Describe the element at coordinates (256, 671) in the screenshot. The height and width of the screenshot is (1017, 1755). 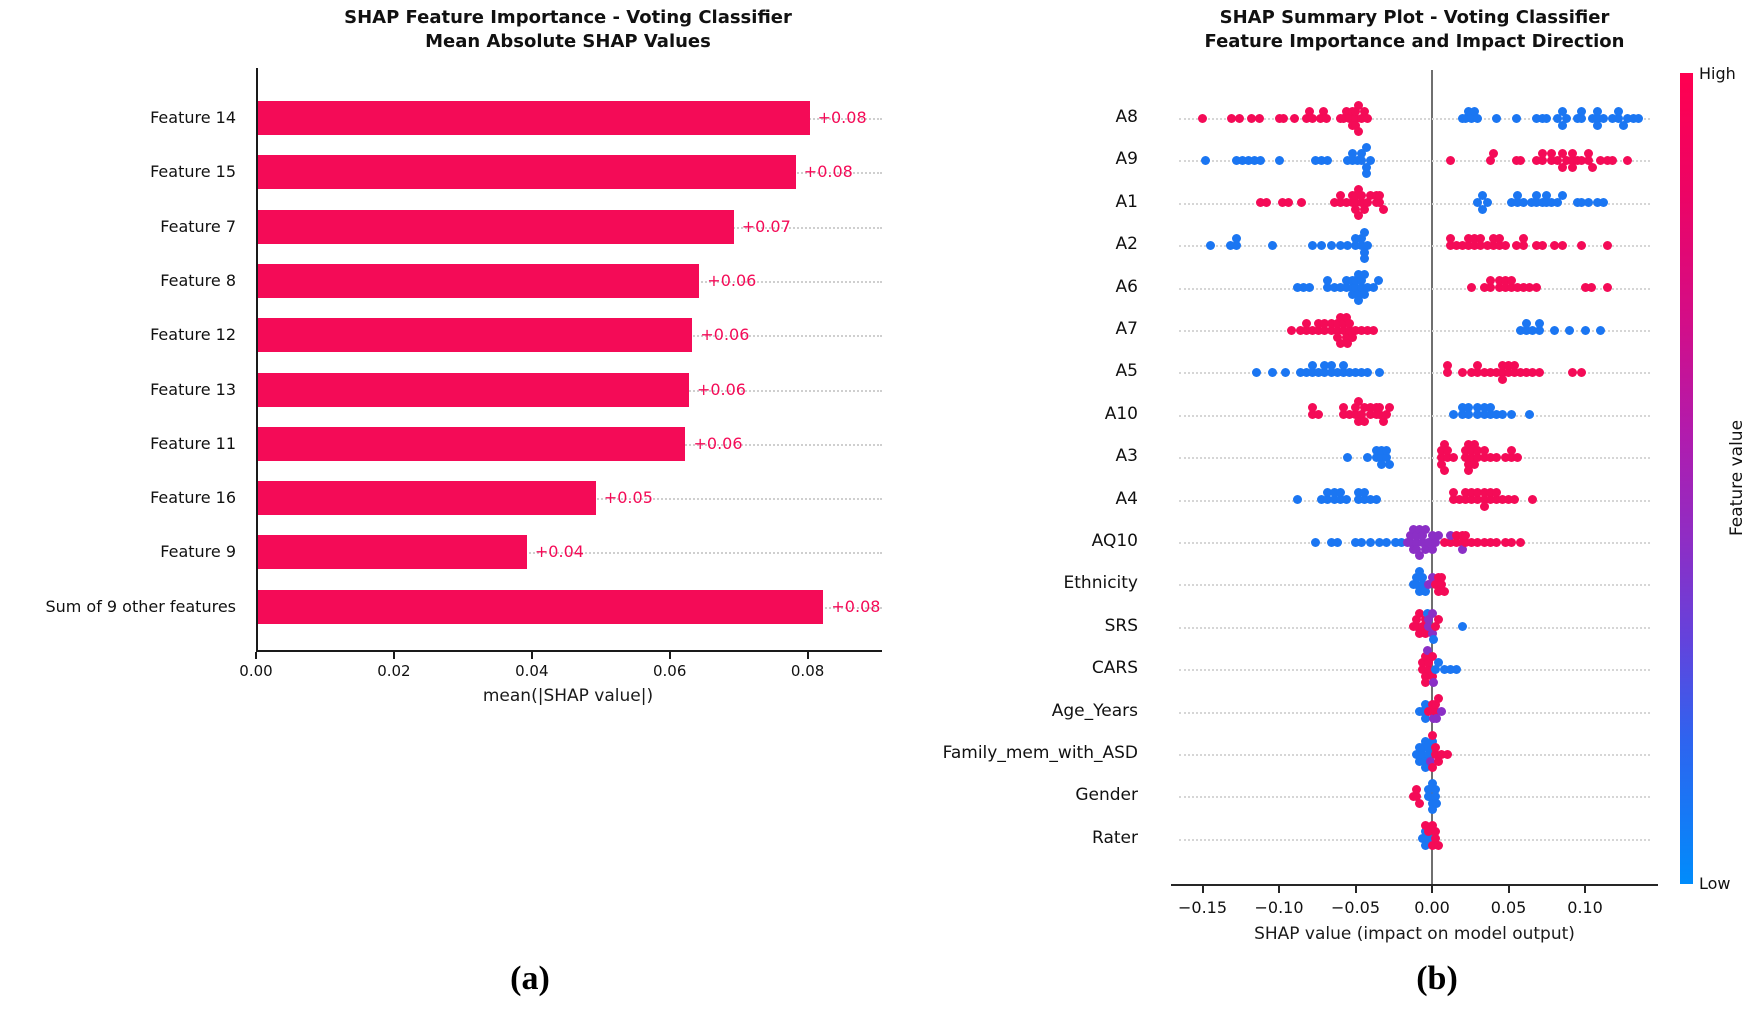
I see `x-tick-label: 0.00` at that location.